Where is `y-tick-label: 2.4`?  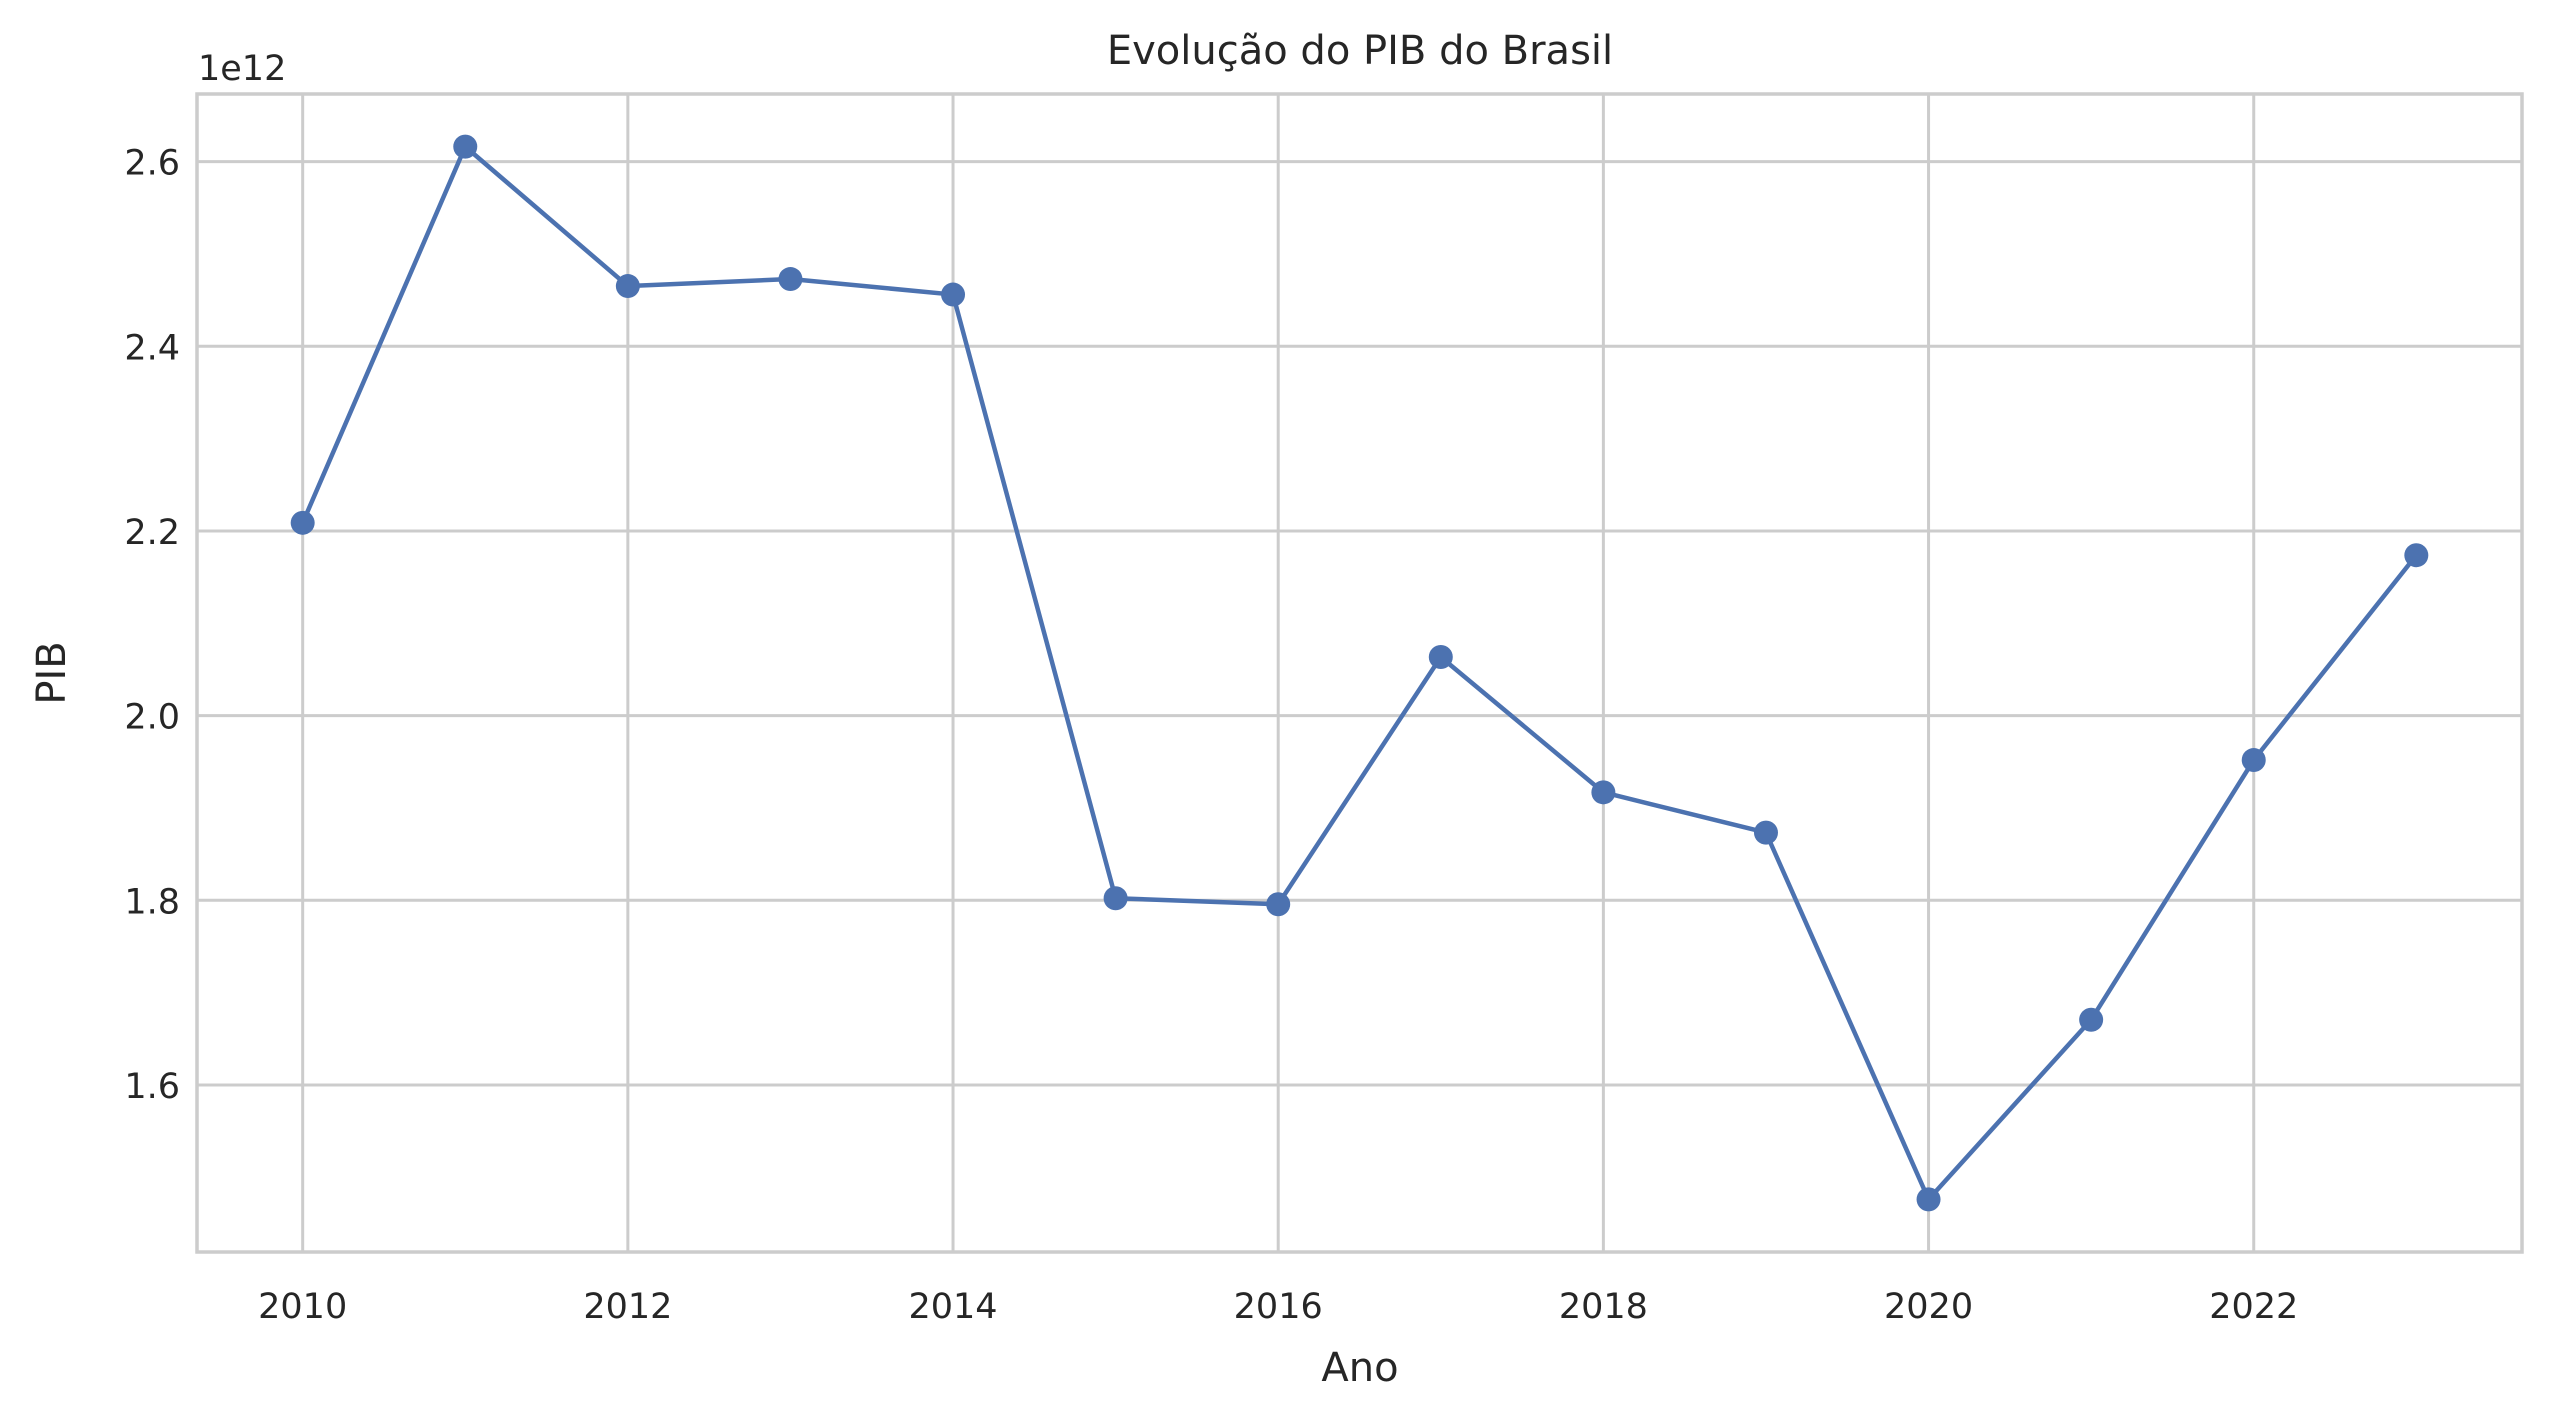 y-tick-label: 2.4 is located at coordinates (152, 348).